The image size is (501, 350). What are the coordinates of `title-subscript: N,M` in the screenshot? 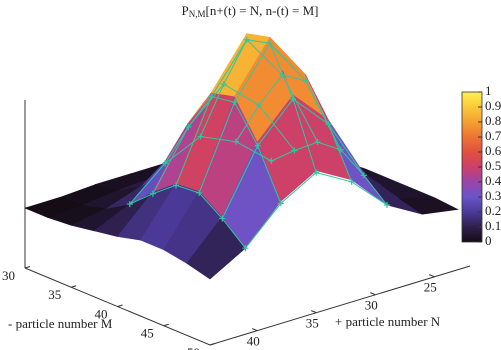 It's located at (197, 14).